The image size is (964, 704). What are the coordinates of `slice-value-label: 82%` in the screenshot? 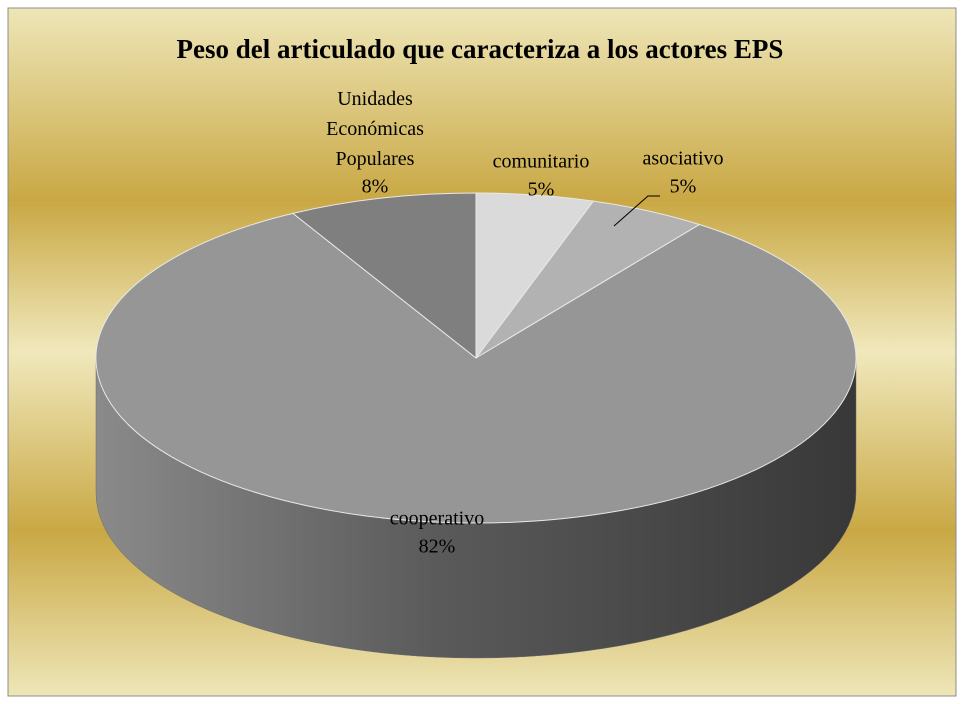 It's located at (437, 547).